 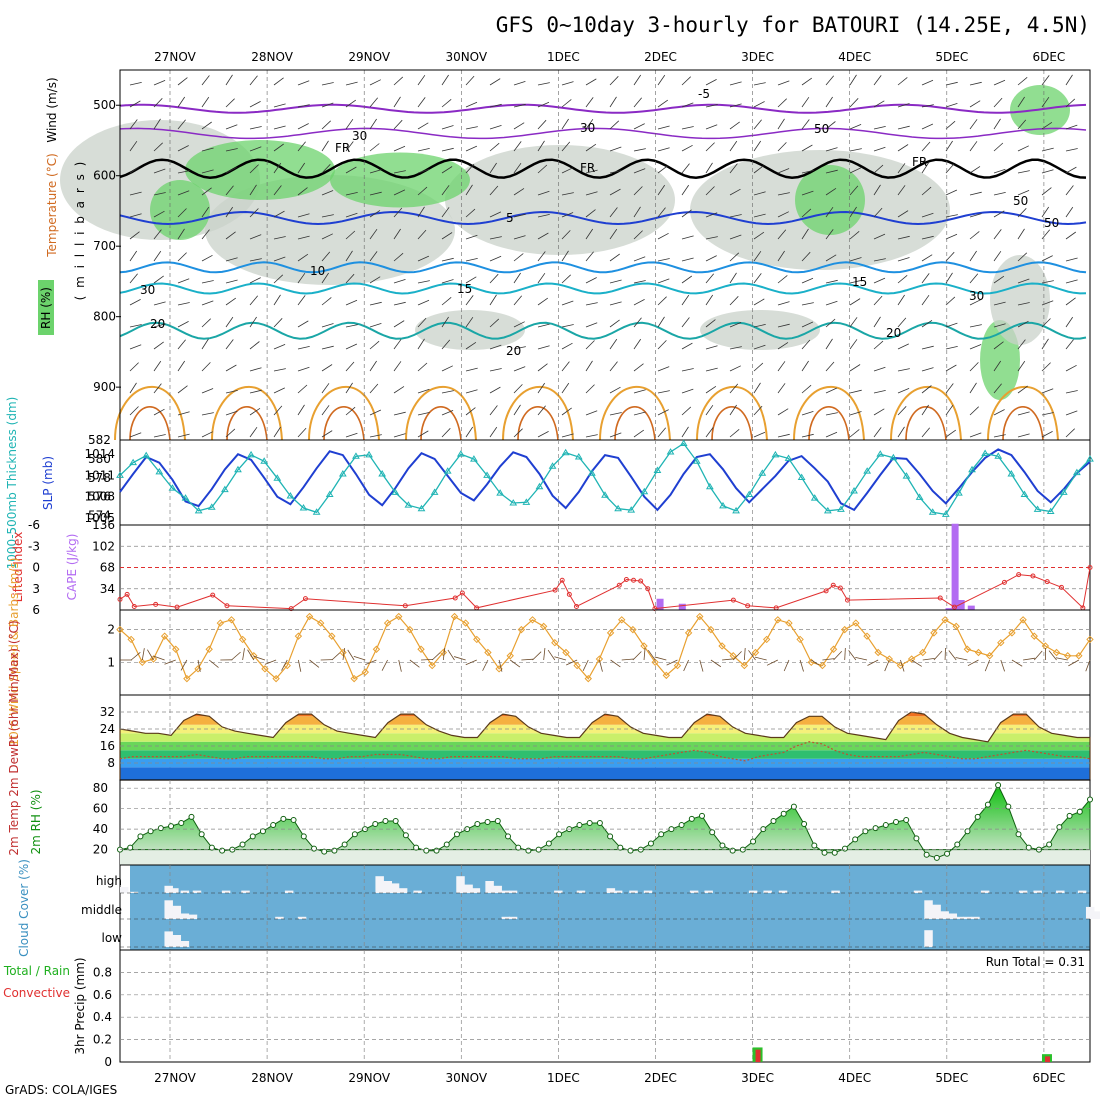 What do you see at coordinates (854, 57) in the screenshot?
I see `x-tick-top-4DEC: 4DEC` at bounding box center [854, 57].